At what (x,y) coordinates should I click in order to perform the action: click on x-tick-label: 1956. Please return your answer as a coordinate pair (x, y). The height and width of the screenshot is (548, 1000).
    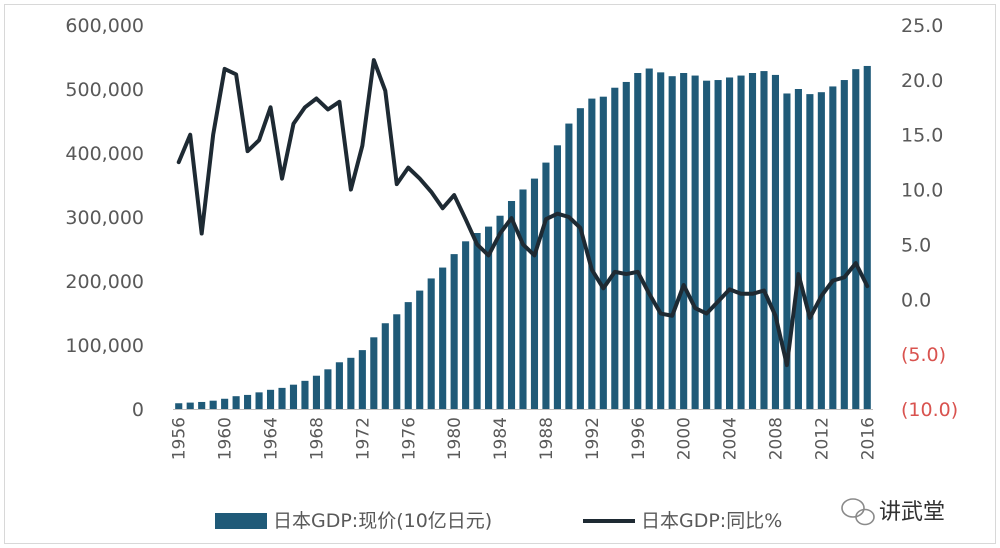
    Looking at the image, I should click on (180, 438).